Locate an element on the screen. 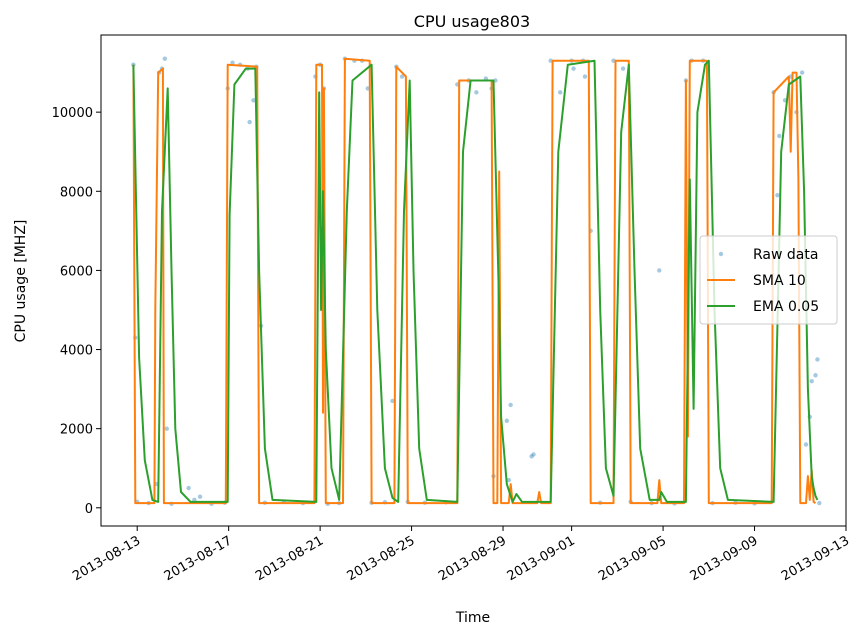 The width and height of the screenshot is (856, 642). legend: Raw data SMA 10 EMA 0.05 is located at coordinates (768, 280).